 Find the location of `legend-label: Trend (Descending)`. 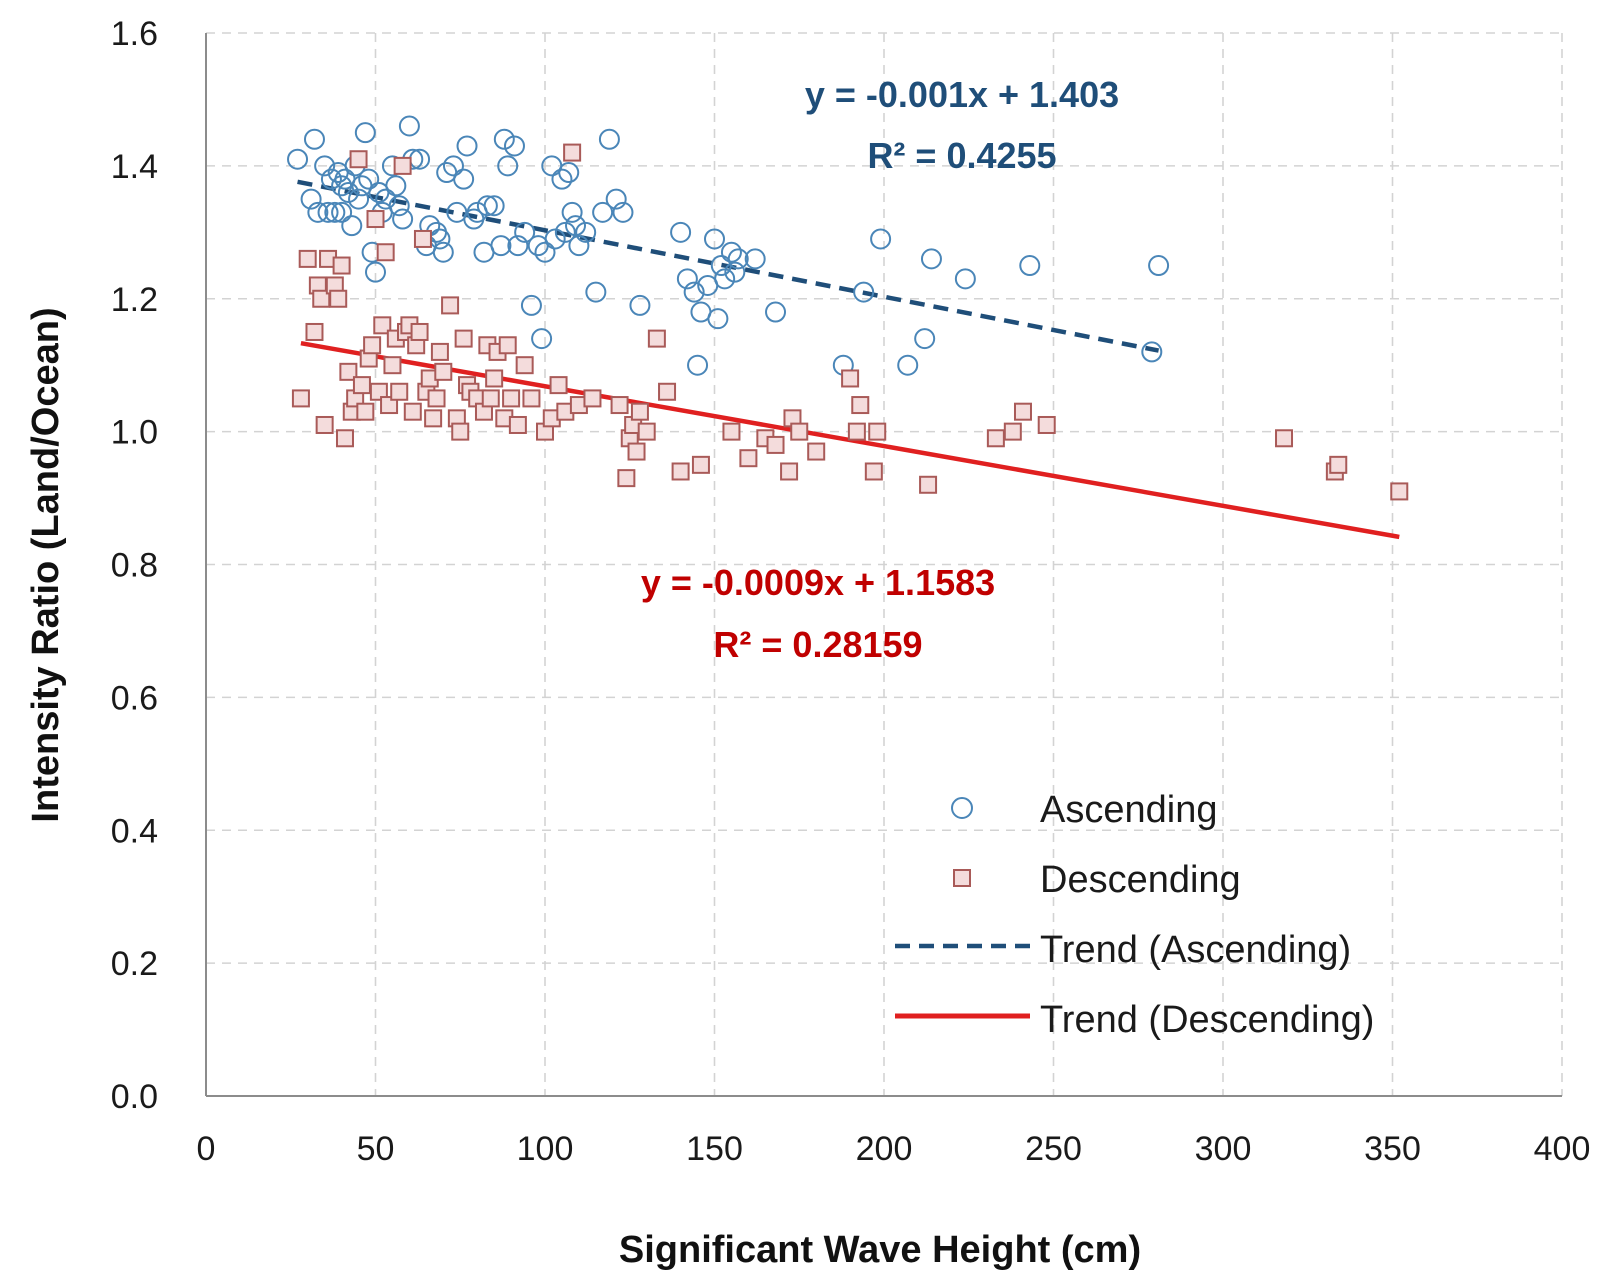

legend-label: Trend (Descending) is located at coordinates (1207, 1020).